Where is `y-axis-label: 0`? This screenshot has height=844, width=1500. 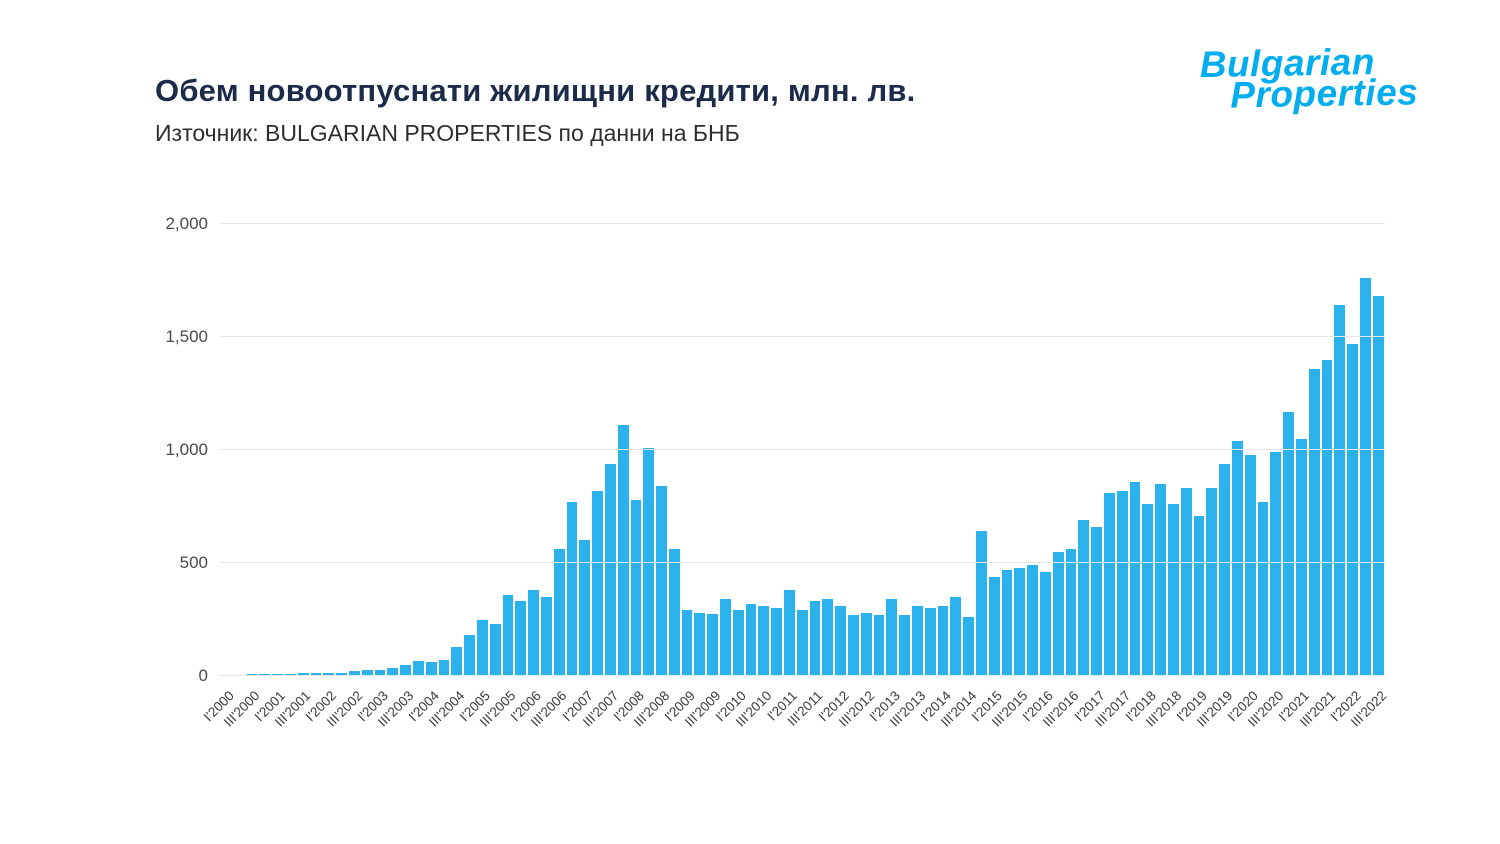 y-axis-label: 0 is located at coordinates (203, 675).